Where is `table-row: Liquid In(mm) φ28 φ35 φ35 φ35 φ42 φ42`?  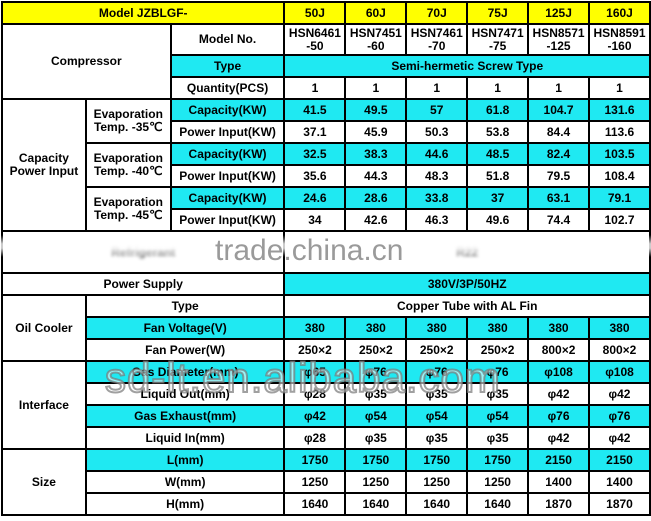 table-row: Liquid In(mm) φ28 φ35 φ35 φ35 φ42 φ42 is located at coordinates (326, 438).